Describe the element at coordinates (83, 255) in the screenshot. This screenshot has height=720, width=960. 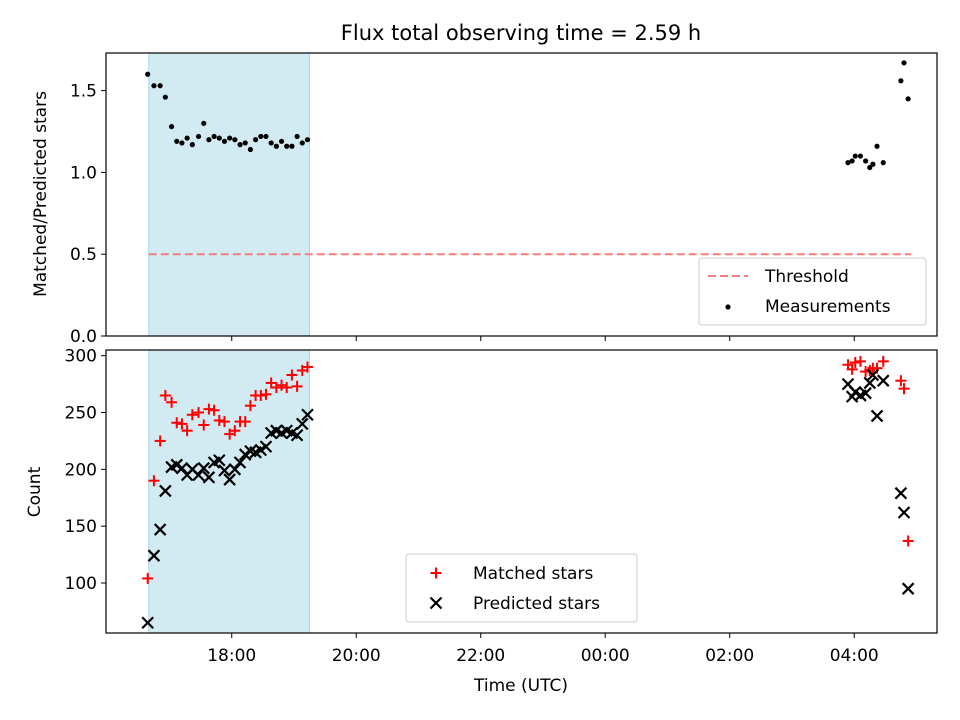
I see `ratio-y-tick-label: 0.5` at that location.